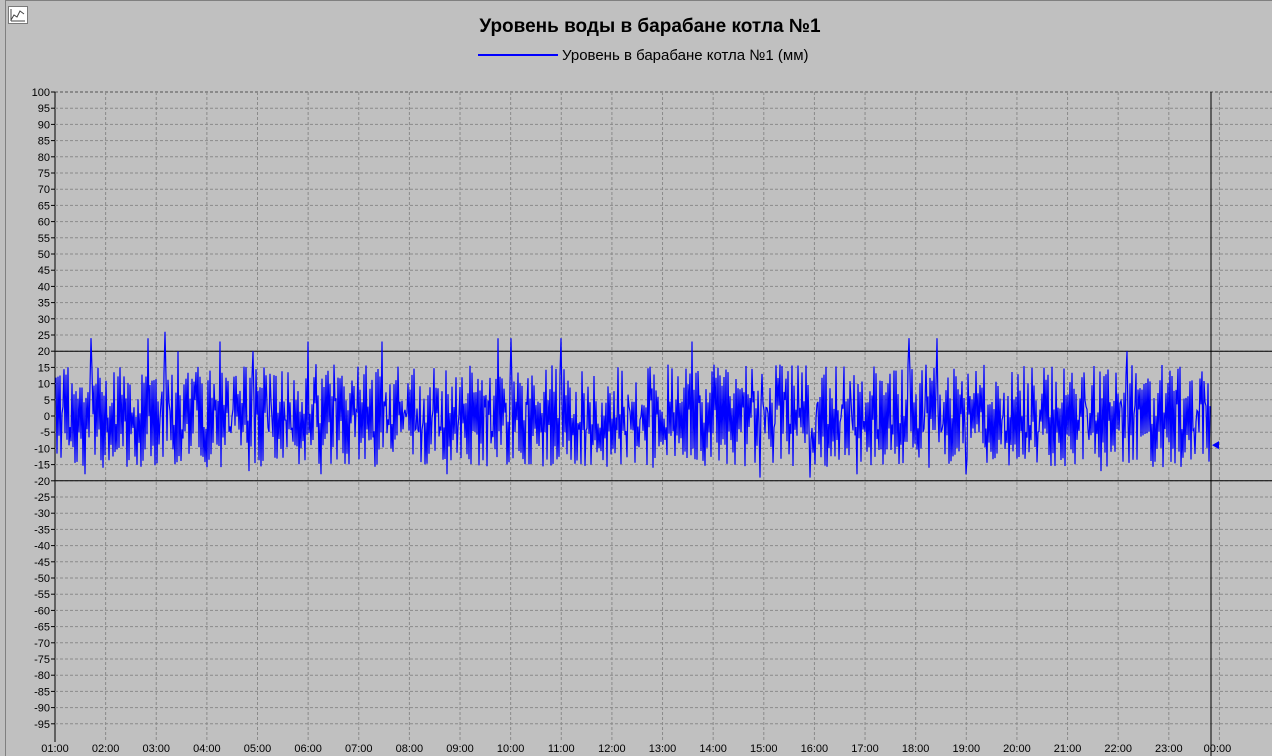 This screenshot has width=1272, height=756. What do you see at coordinates (44, 125) in the screenshot?
I see `y-tick-label: 90` at bounding box center [44, 125].